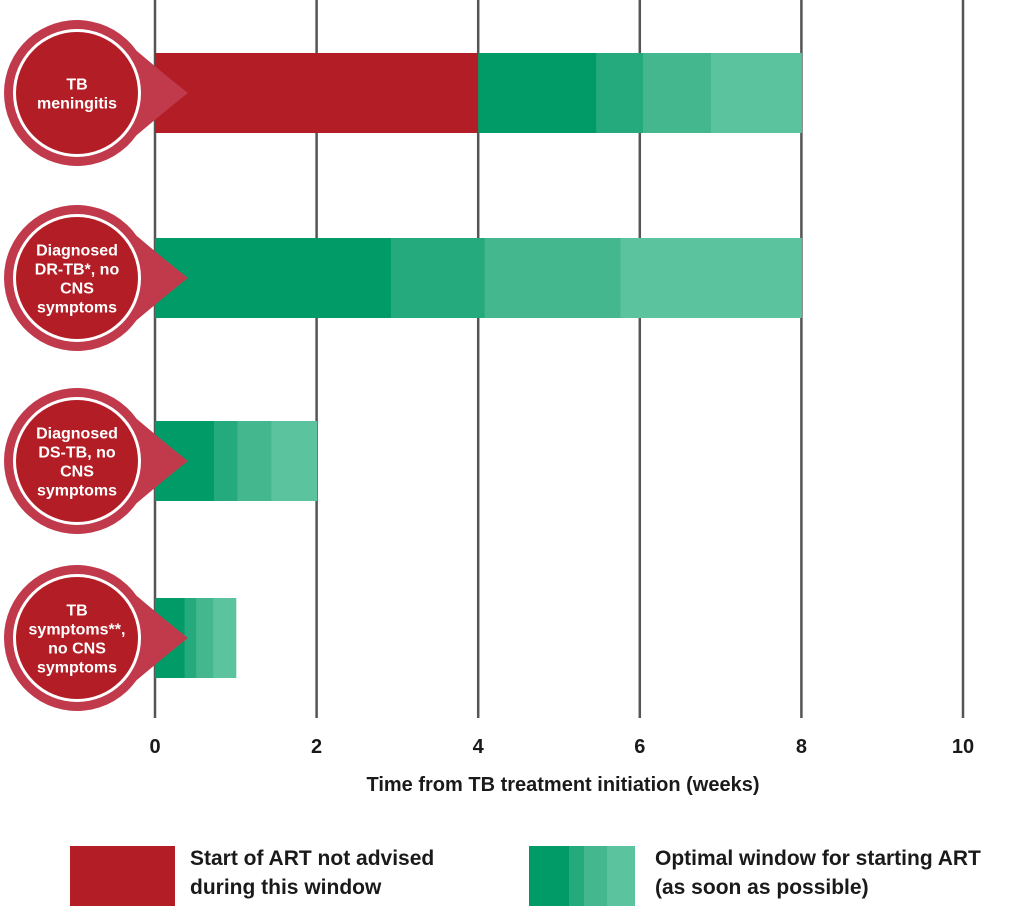  What do you see at coordinates (963, 747) in the screenshot?
I see `x-tick-10: 10` at bounding box center [963, 747].